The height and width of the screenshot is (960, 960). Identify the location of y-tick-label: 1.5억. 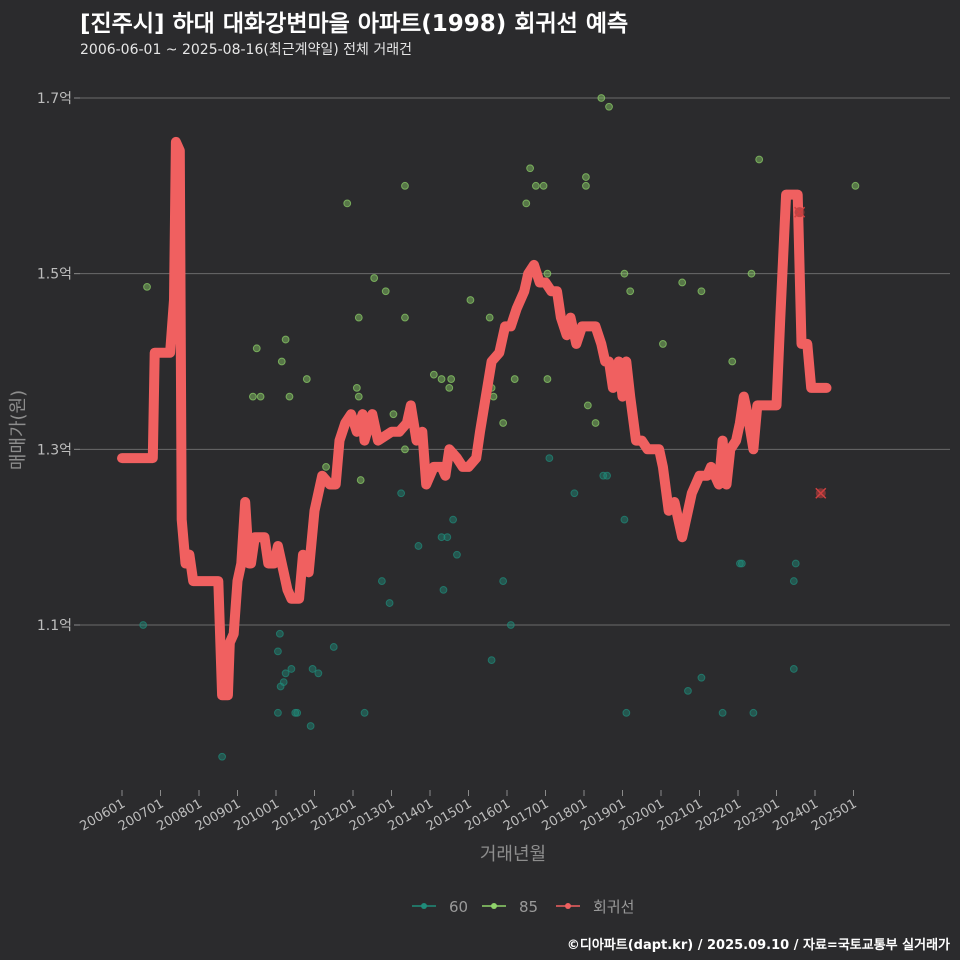
(54, 275).